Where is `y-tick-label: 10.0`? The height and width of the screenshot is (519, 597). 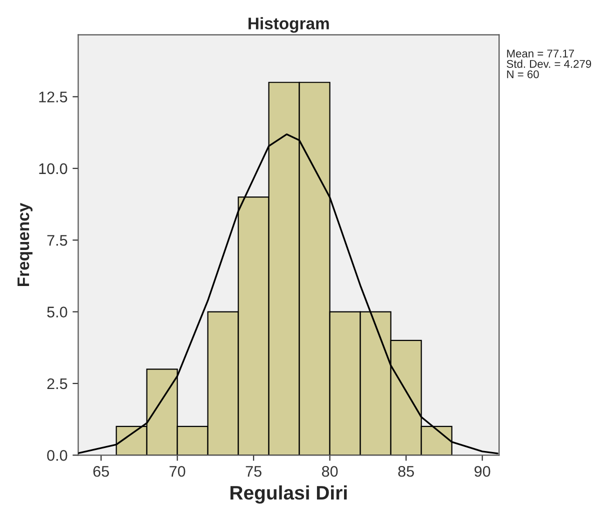
y-tick-label: 10.0 is located at coordinates (53, 168).